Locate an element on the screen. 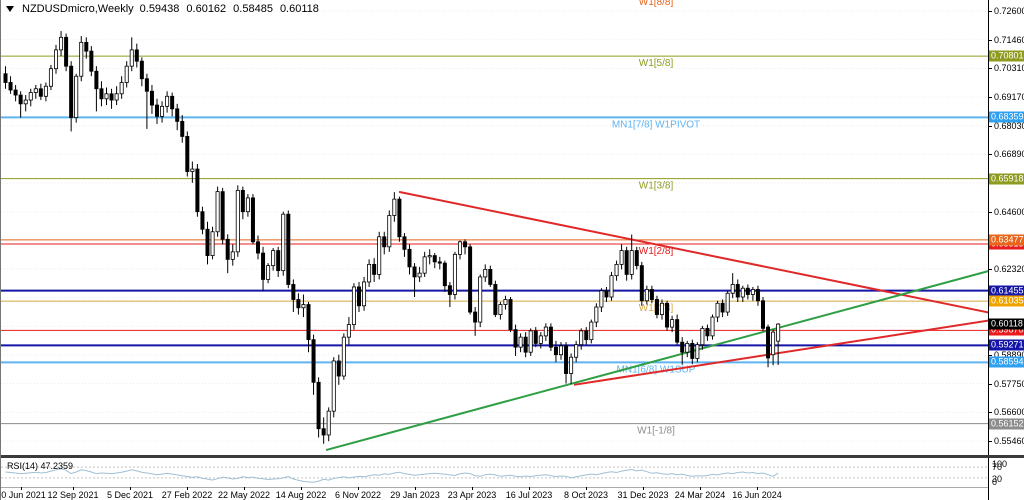 This screenshot has height=500, width=1024. rsi-panel is located at coordinates (494, 472).